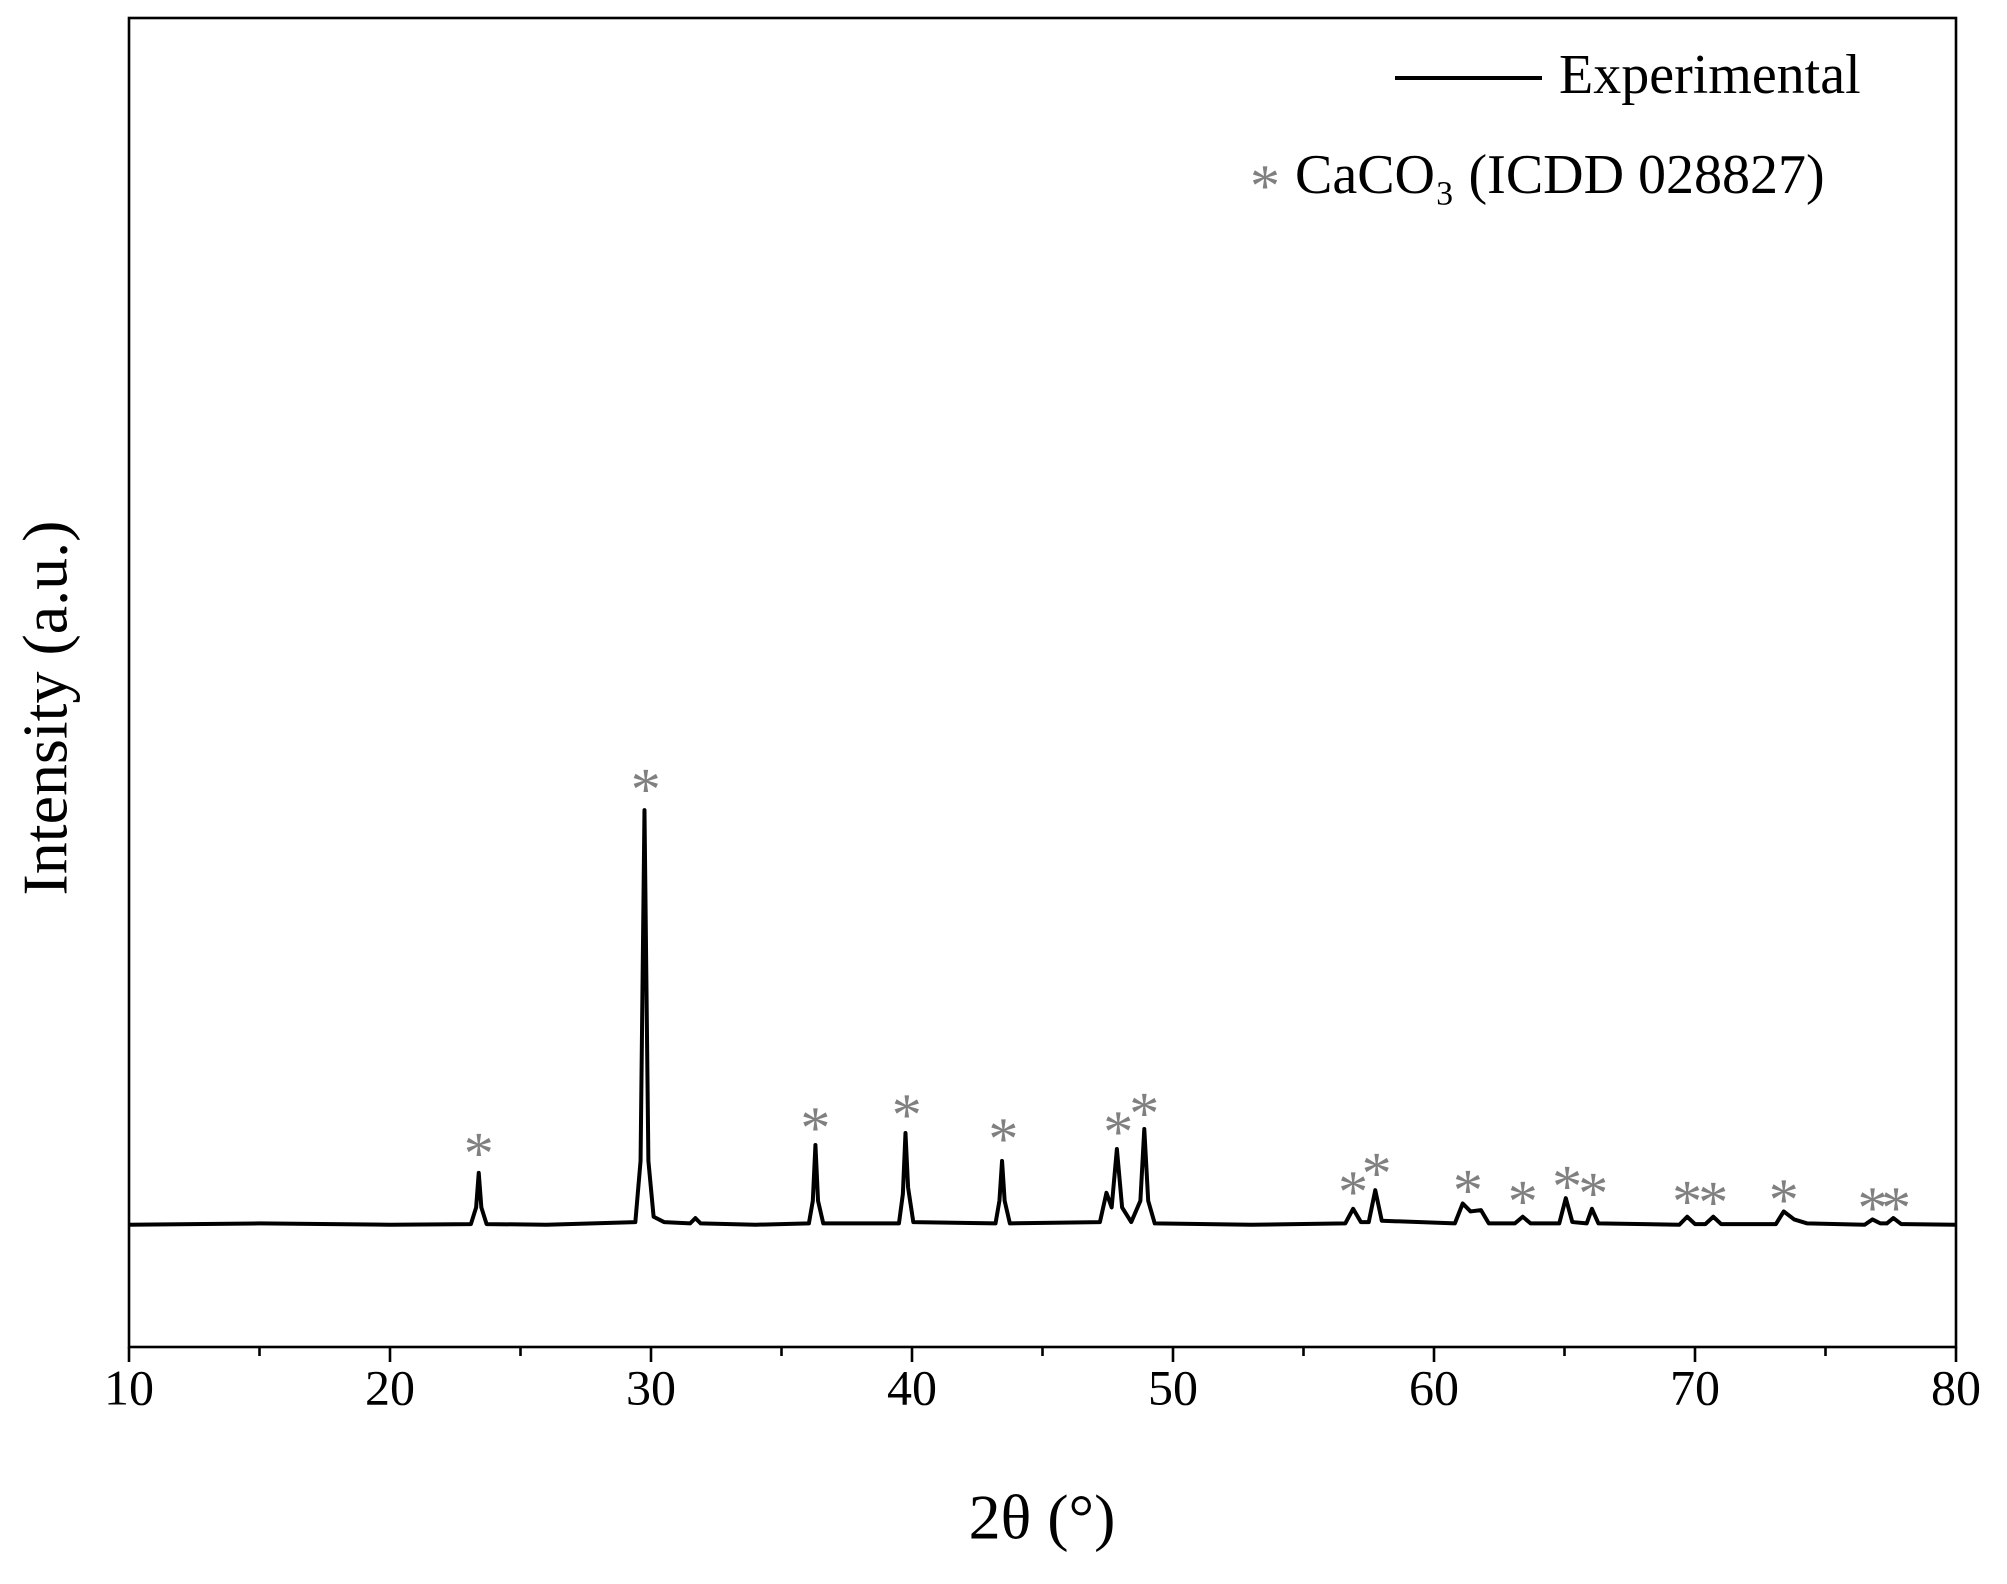 Image resolution: width=2007 pixels, height=1584 pixels. What do you see at coordinates (1265, 186) in the screenshot?
I see `legend-marker: *` at bounding box center [1265, 186].